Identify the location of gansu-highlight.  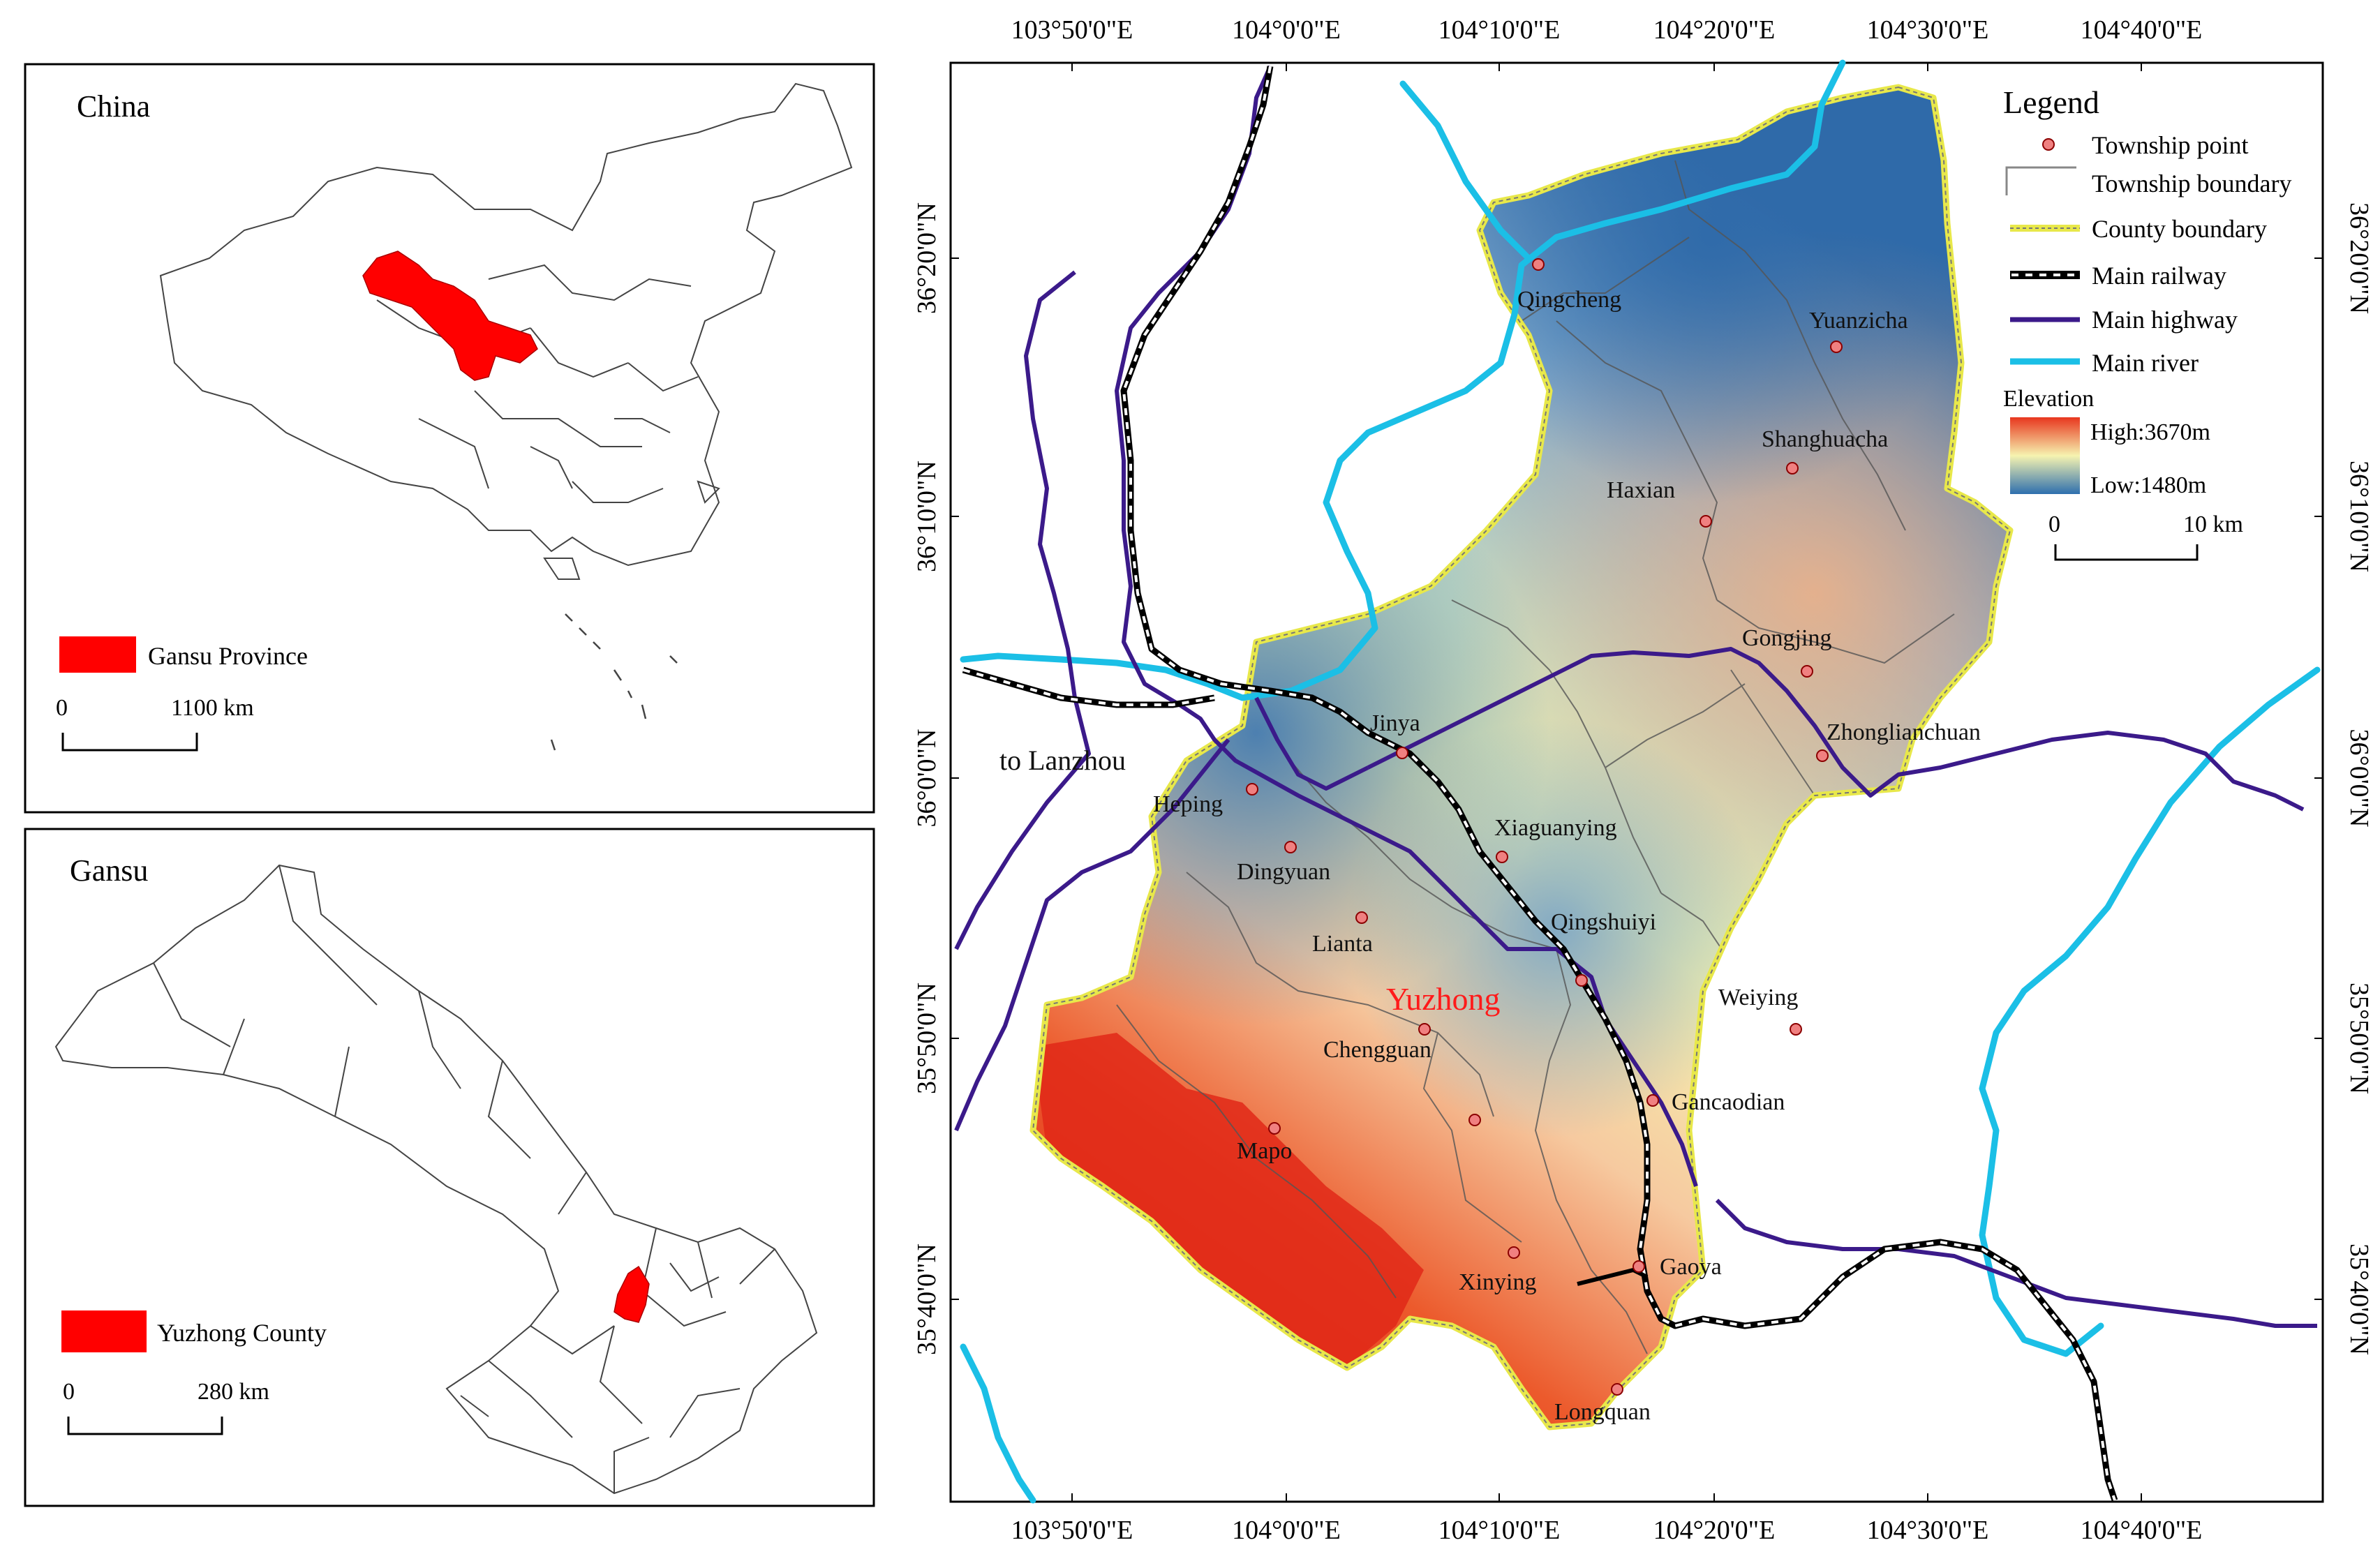
(450, 316).